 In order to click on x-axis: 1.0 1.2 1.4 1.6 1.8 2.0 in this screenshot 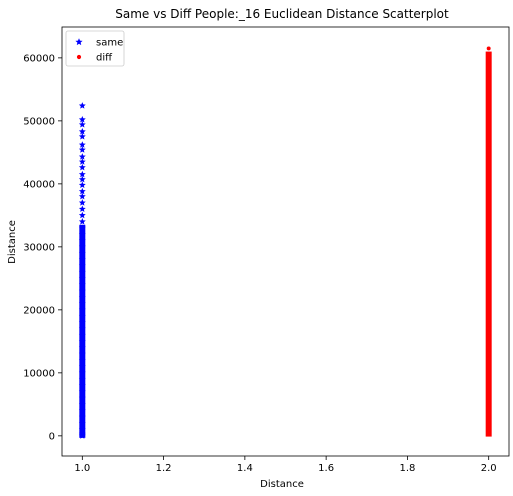, I will do `click(285, 465)`.